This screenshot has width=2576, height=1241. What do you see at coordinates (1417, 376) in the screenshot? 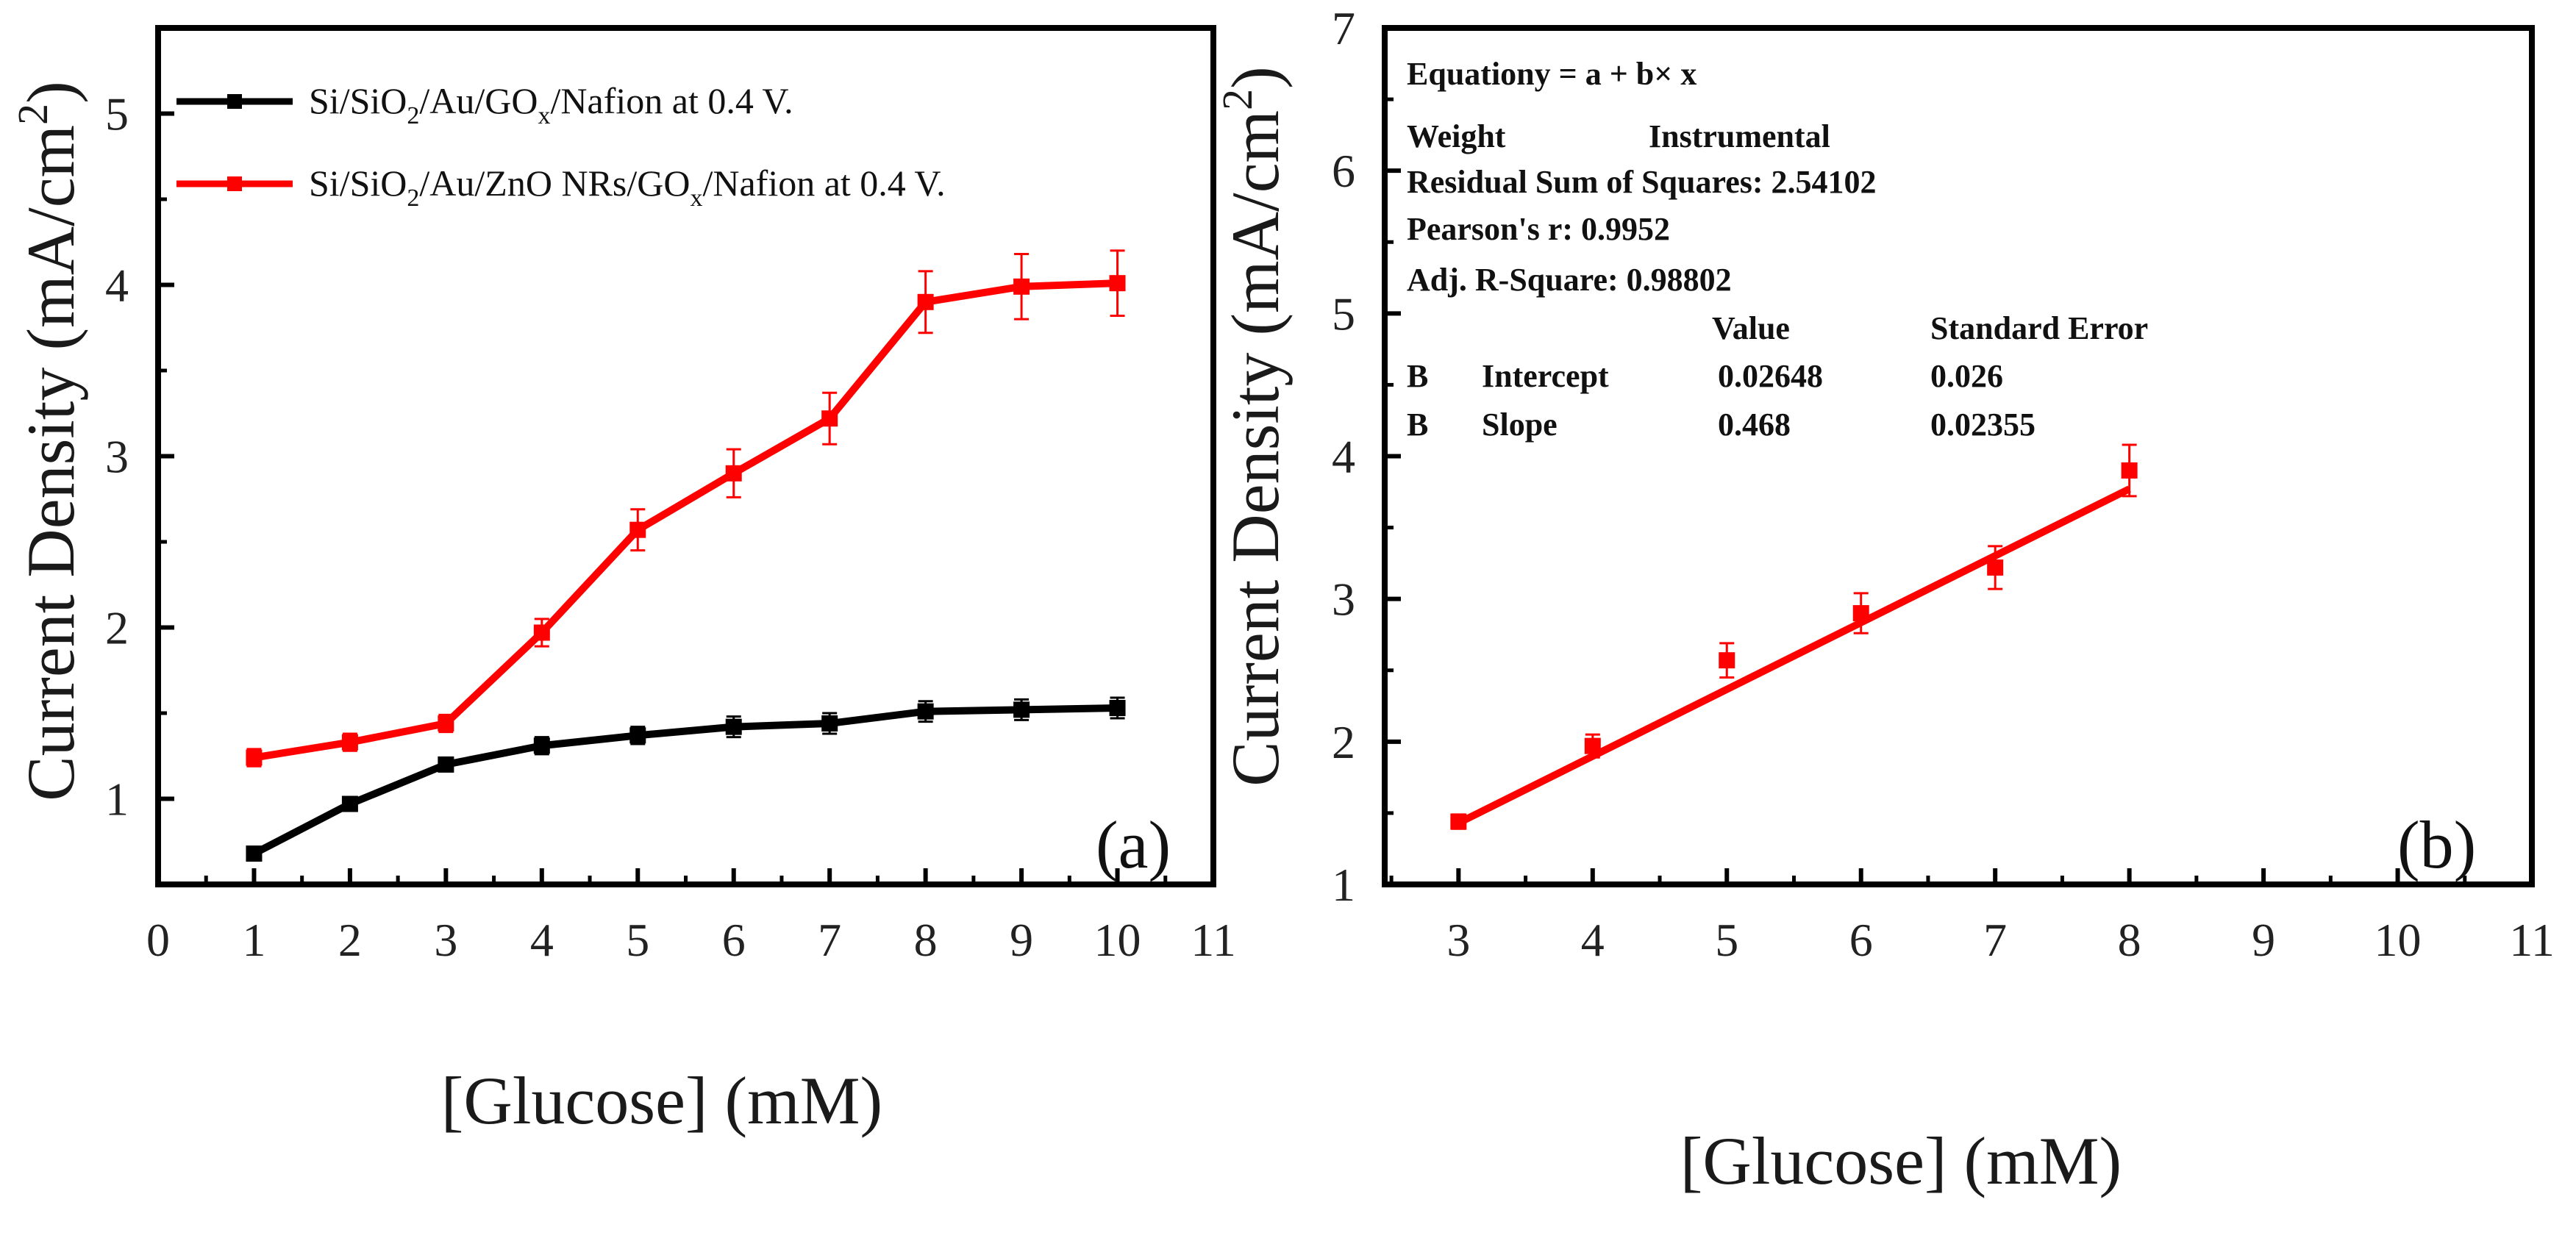
I see `stats-row-intercept-b: B` at bounding box center [1417, 376].